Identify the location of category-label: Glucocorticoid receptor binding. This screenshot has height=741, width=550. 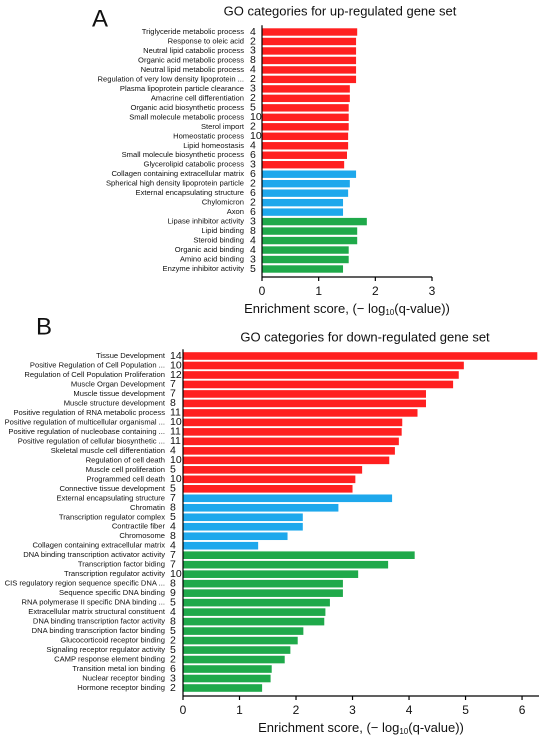
(112, 640).